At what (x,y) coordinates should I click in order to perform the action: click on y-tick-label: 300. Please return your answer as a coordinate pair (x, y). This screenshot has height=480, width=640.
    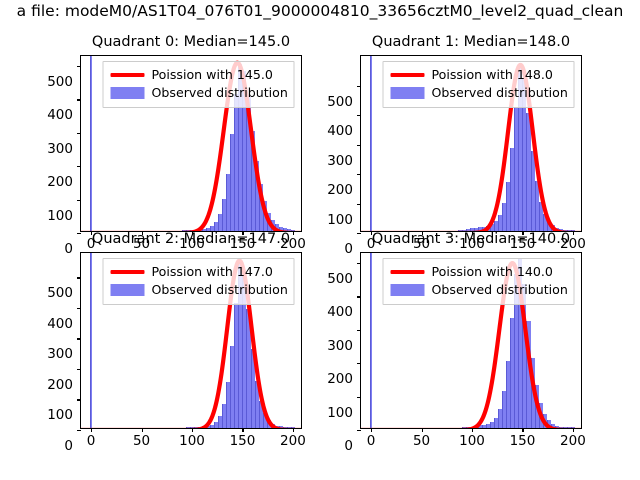
    Looking at the image, I should click on (340, 160).